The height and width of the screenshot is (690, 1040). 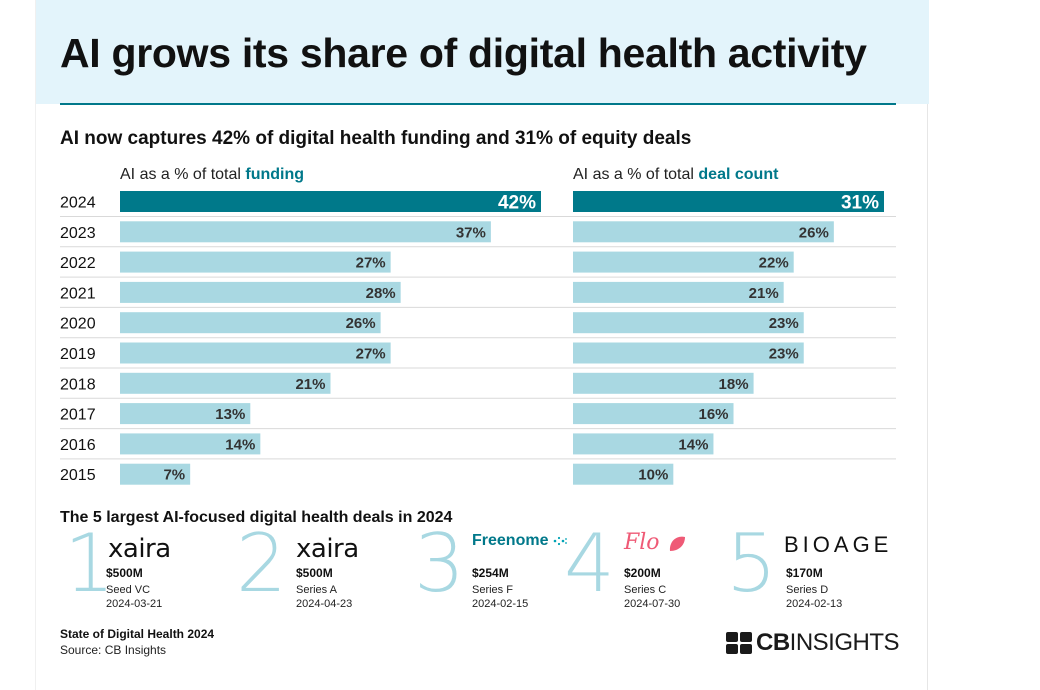 I want to click on deal-date: 2024-03-21, so click(x=134, y=604).